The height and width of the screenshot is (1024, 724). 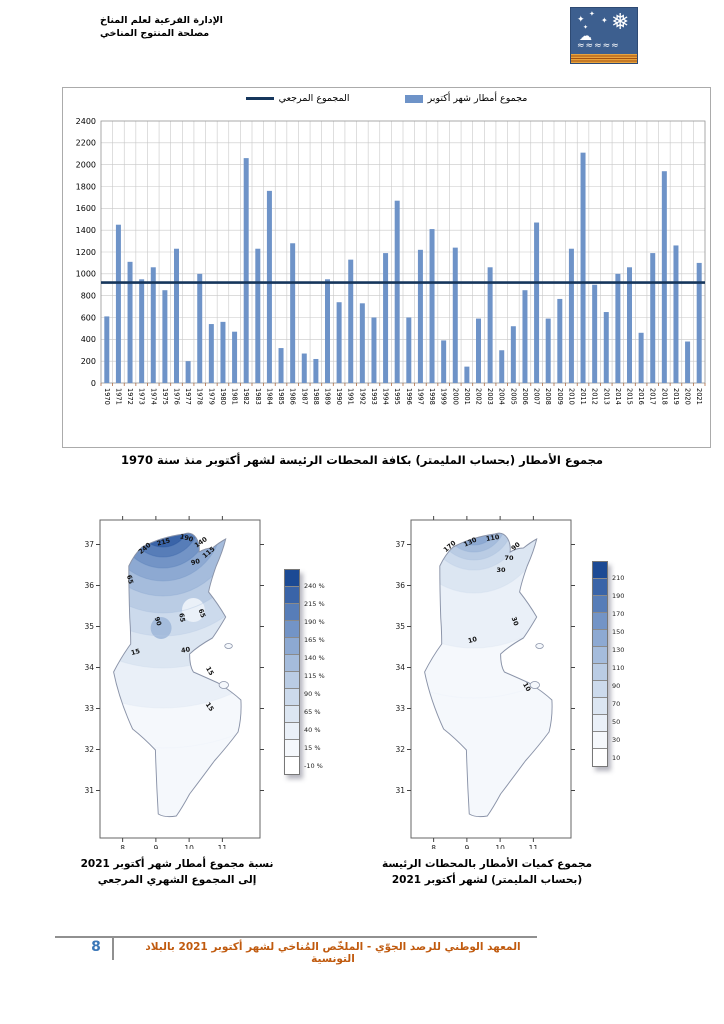 What do you see at coordinates (616, 686) in the screenshot?
I see `colorbar-label: 90` at bounding box center [616, 686].